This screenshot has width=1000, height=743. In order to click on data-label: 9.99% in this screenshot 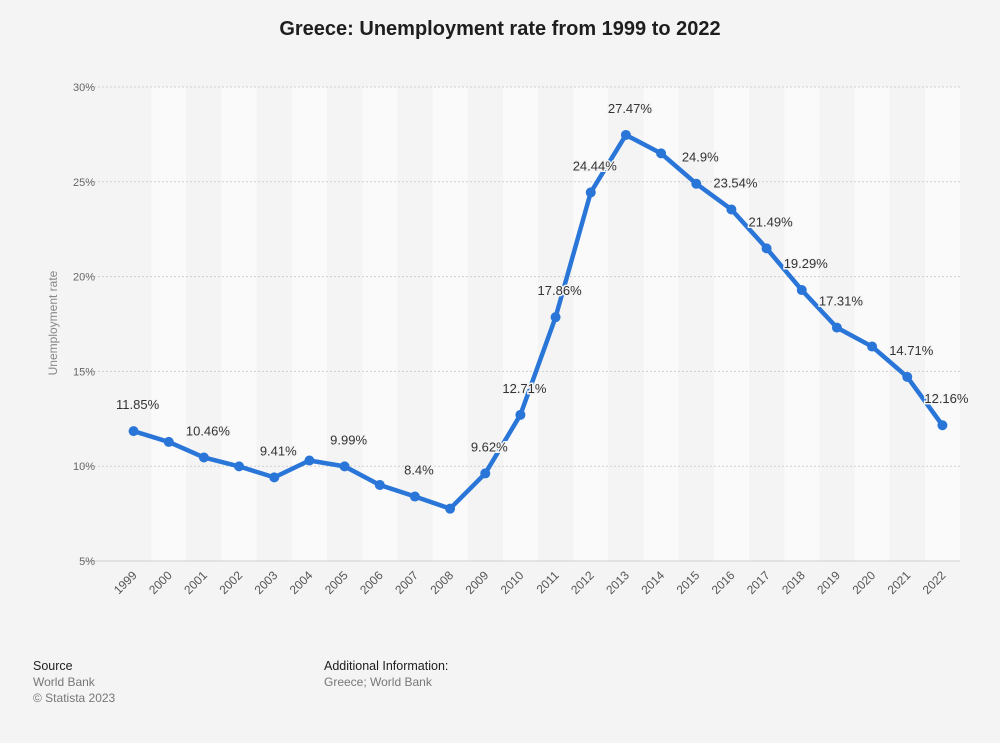, I will do `click(348, 439)`.